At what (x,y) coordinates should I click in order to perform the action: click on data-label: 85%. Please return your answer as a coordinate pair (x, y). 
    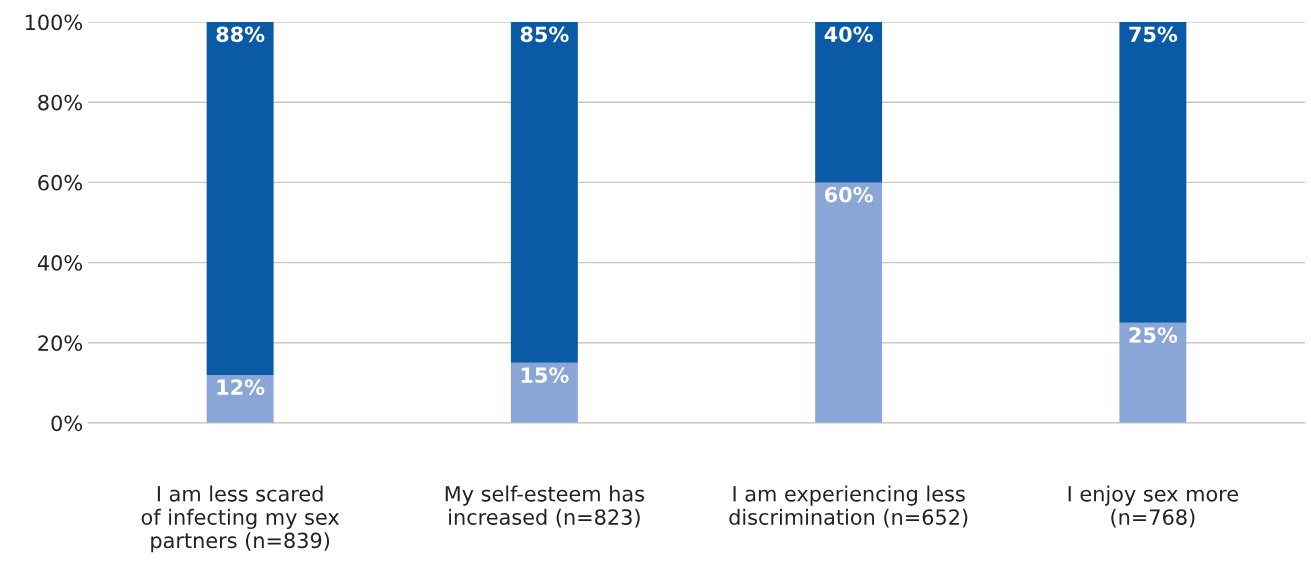
    Looking at the image, I should click on (544, 34).